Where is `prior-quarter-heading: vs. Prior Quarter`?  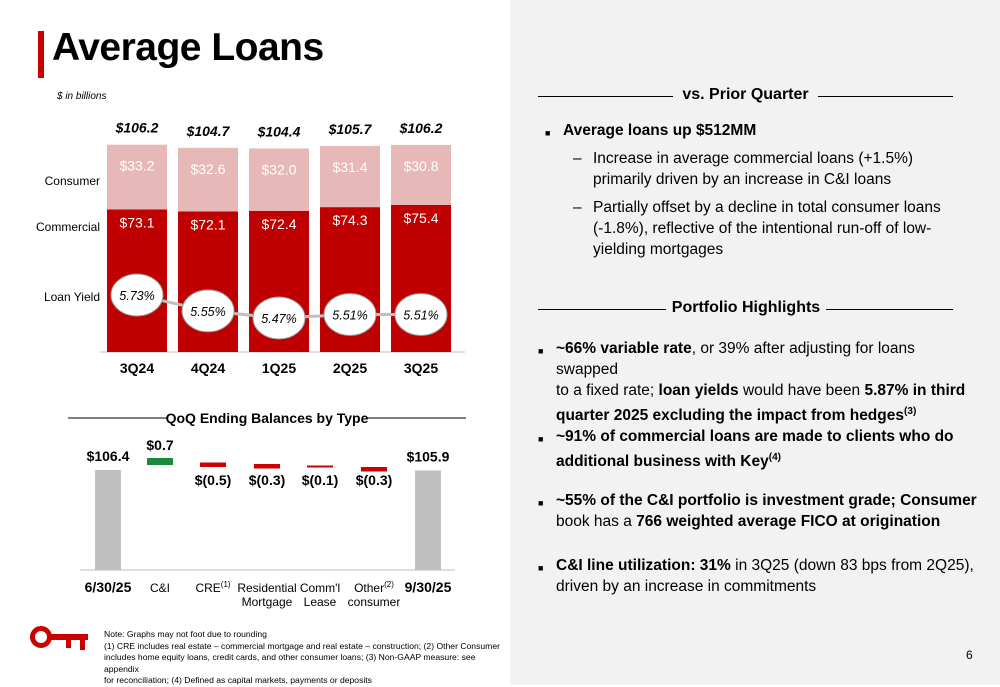
prior-quarter-heading: vs. Prior Quarter is located at coordinates (745, 94).